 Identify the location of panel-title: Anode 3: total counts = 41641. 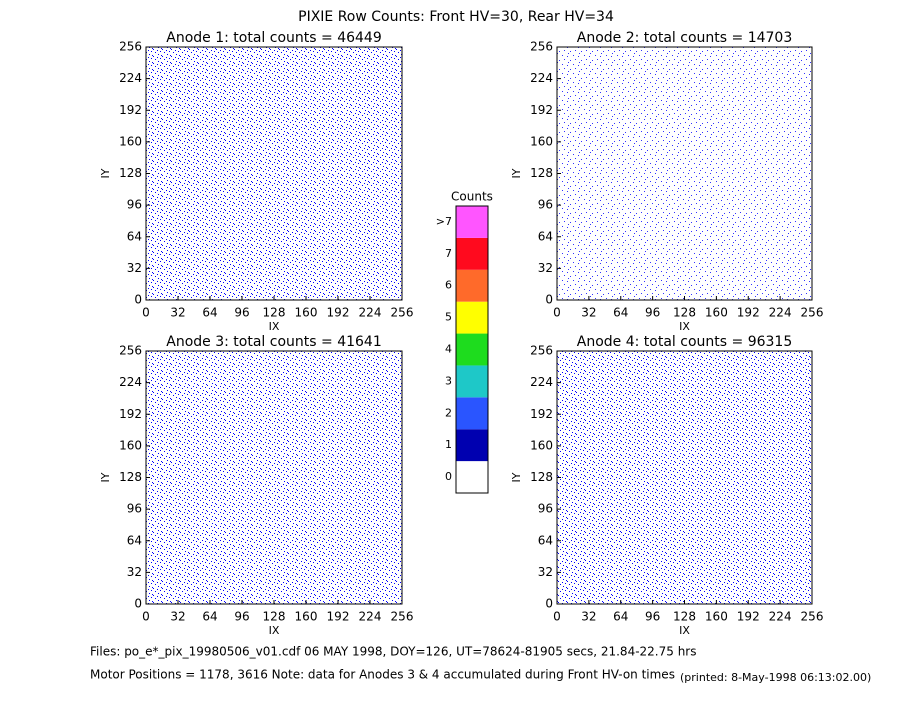
(273, 342).